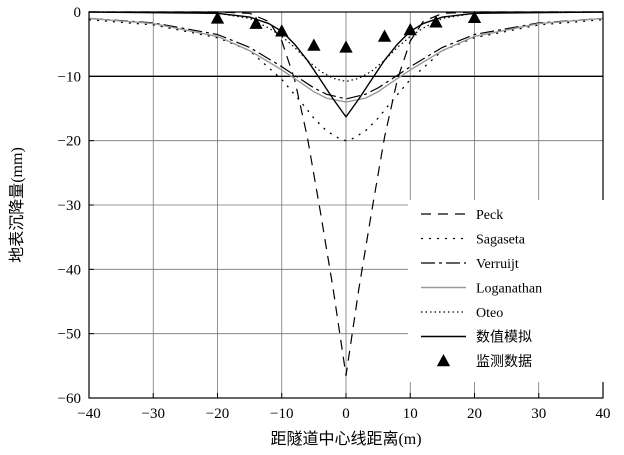  I want to click on y-tick-labels: 0 −10 −20 −30 −40 −50 −60, so click(69, 206).